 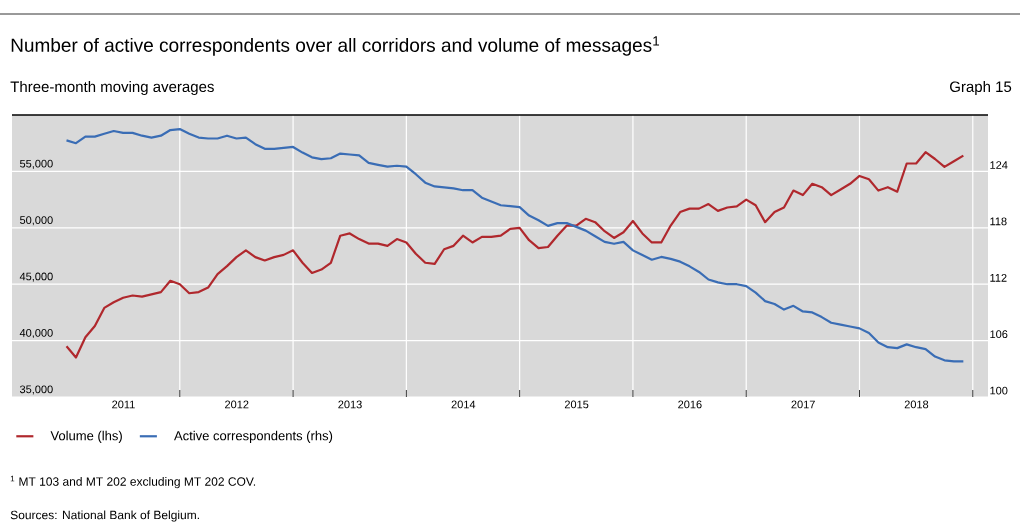 What do you see at coordinates (999, 165) in the screenshot?
I see `y2-tick-label: 124` at bounding box center [999, 165].